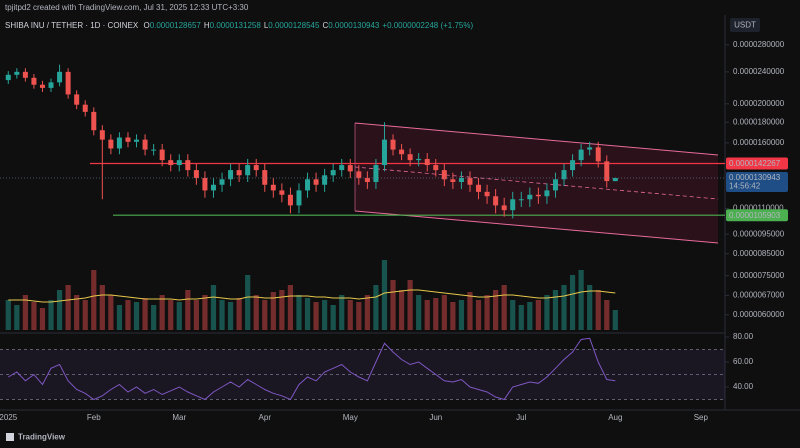 This screenshot has height=448, width=800. Describe the element at coordinates (759, 142) in the screenshot. I see `y-tick-label: 0.0000160000` at that location.